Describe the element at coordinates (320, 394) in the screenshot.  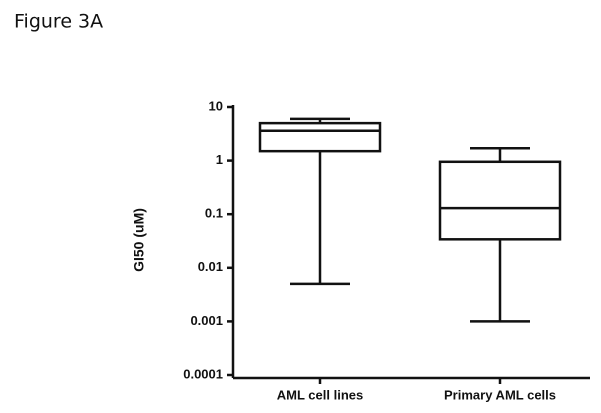
I see `x-tick-label: AML cell lines` at that location.